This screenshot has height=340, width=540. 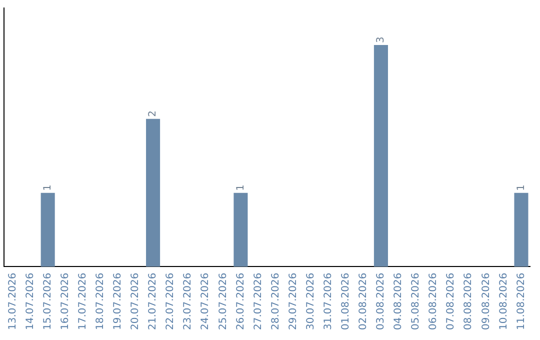 I want to click on x-tick-label: 02.08.2026, so click(x=364, y=301).